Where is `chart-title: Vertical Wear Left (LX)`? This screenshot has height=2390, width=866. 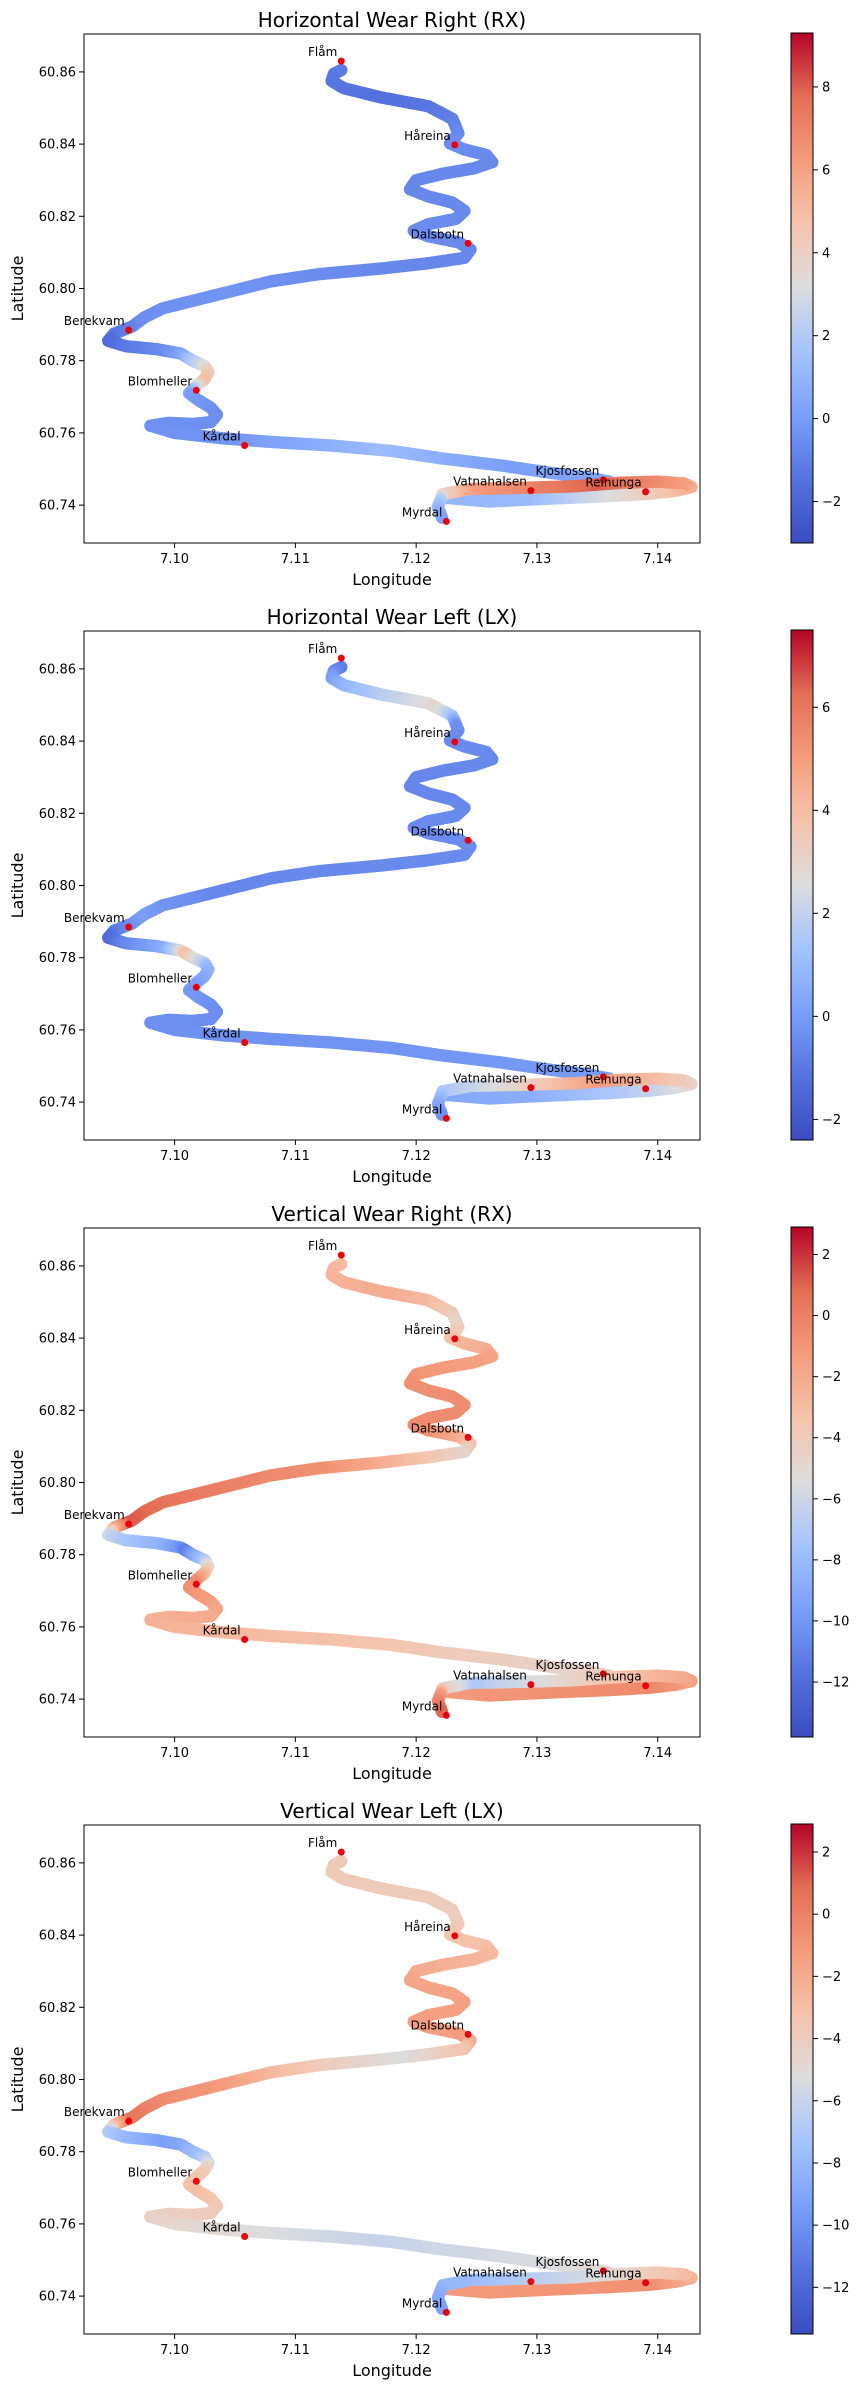 chart-title: Vertical Wear Left (LX) is located at coordinates (391, 1811).